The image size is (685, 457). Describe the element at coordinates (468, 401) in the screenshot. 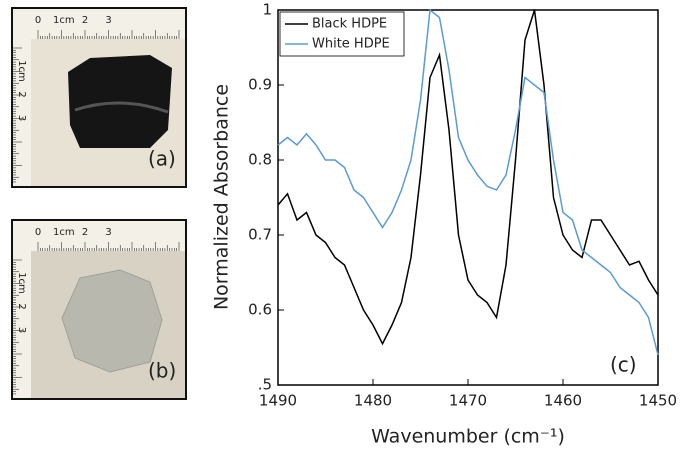

I see `x-tick-label: 1470` at that location.